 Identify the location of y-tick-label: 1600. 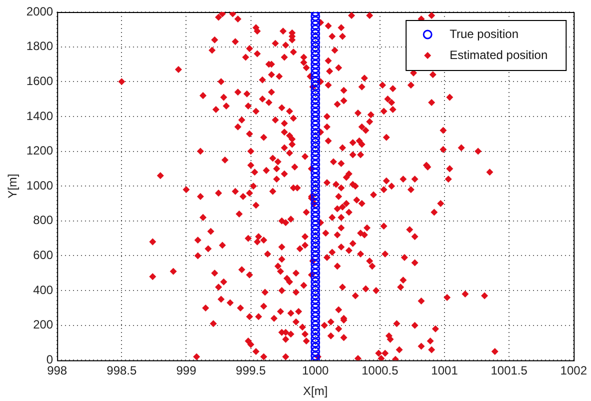
(40, 81).